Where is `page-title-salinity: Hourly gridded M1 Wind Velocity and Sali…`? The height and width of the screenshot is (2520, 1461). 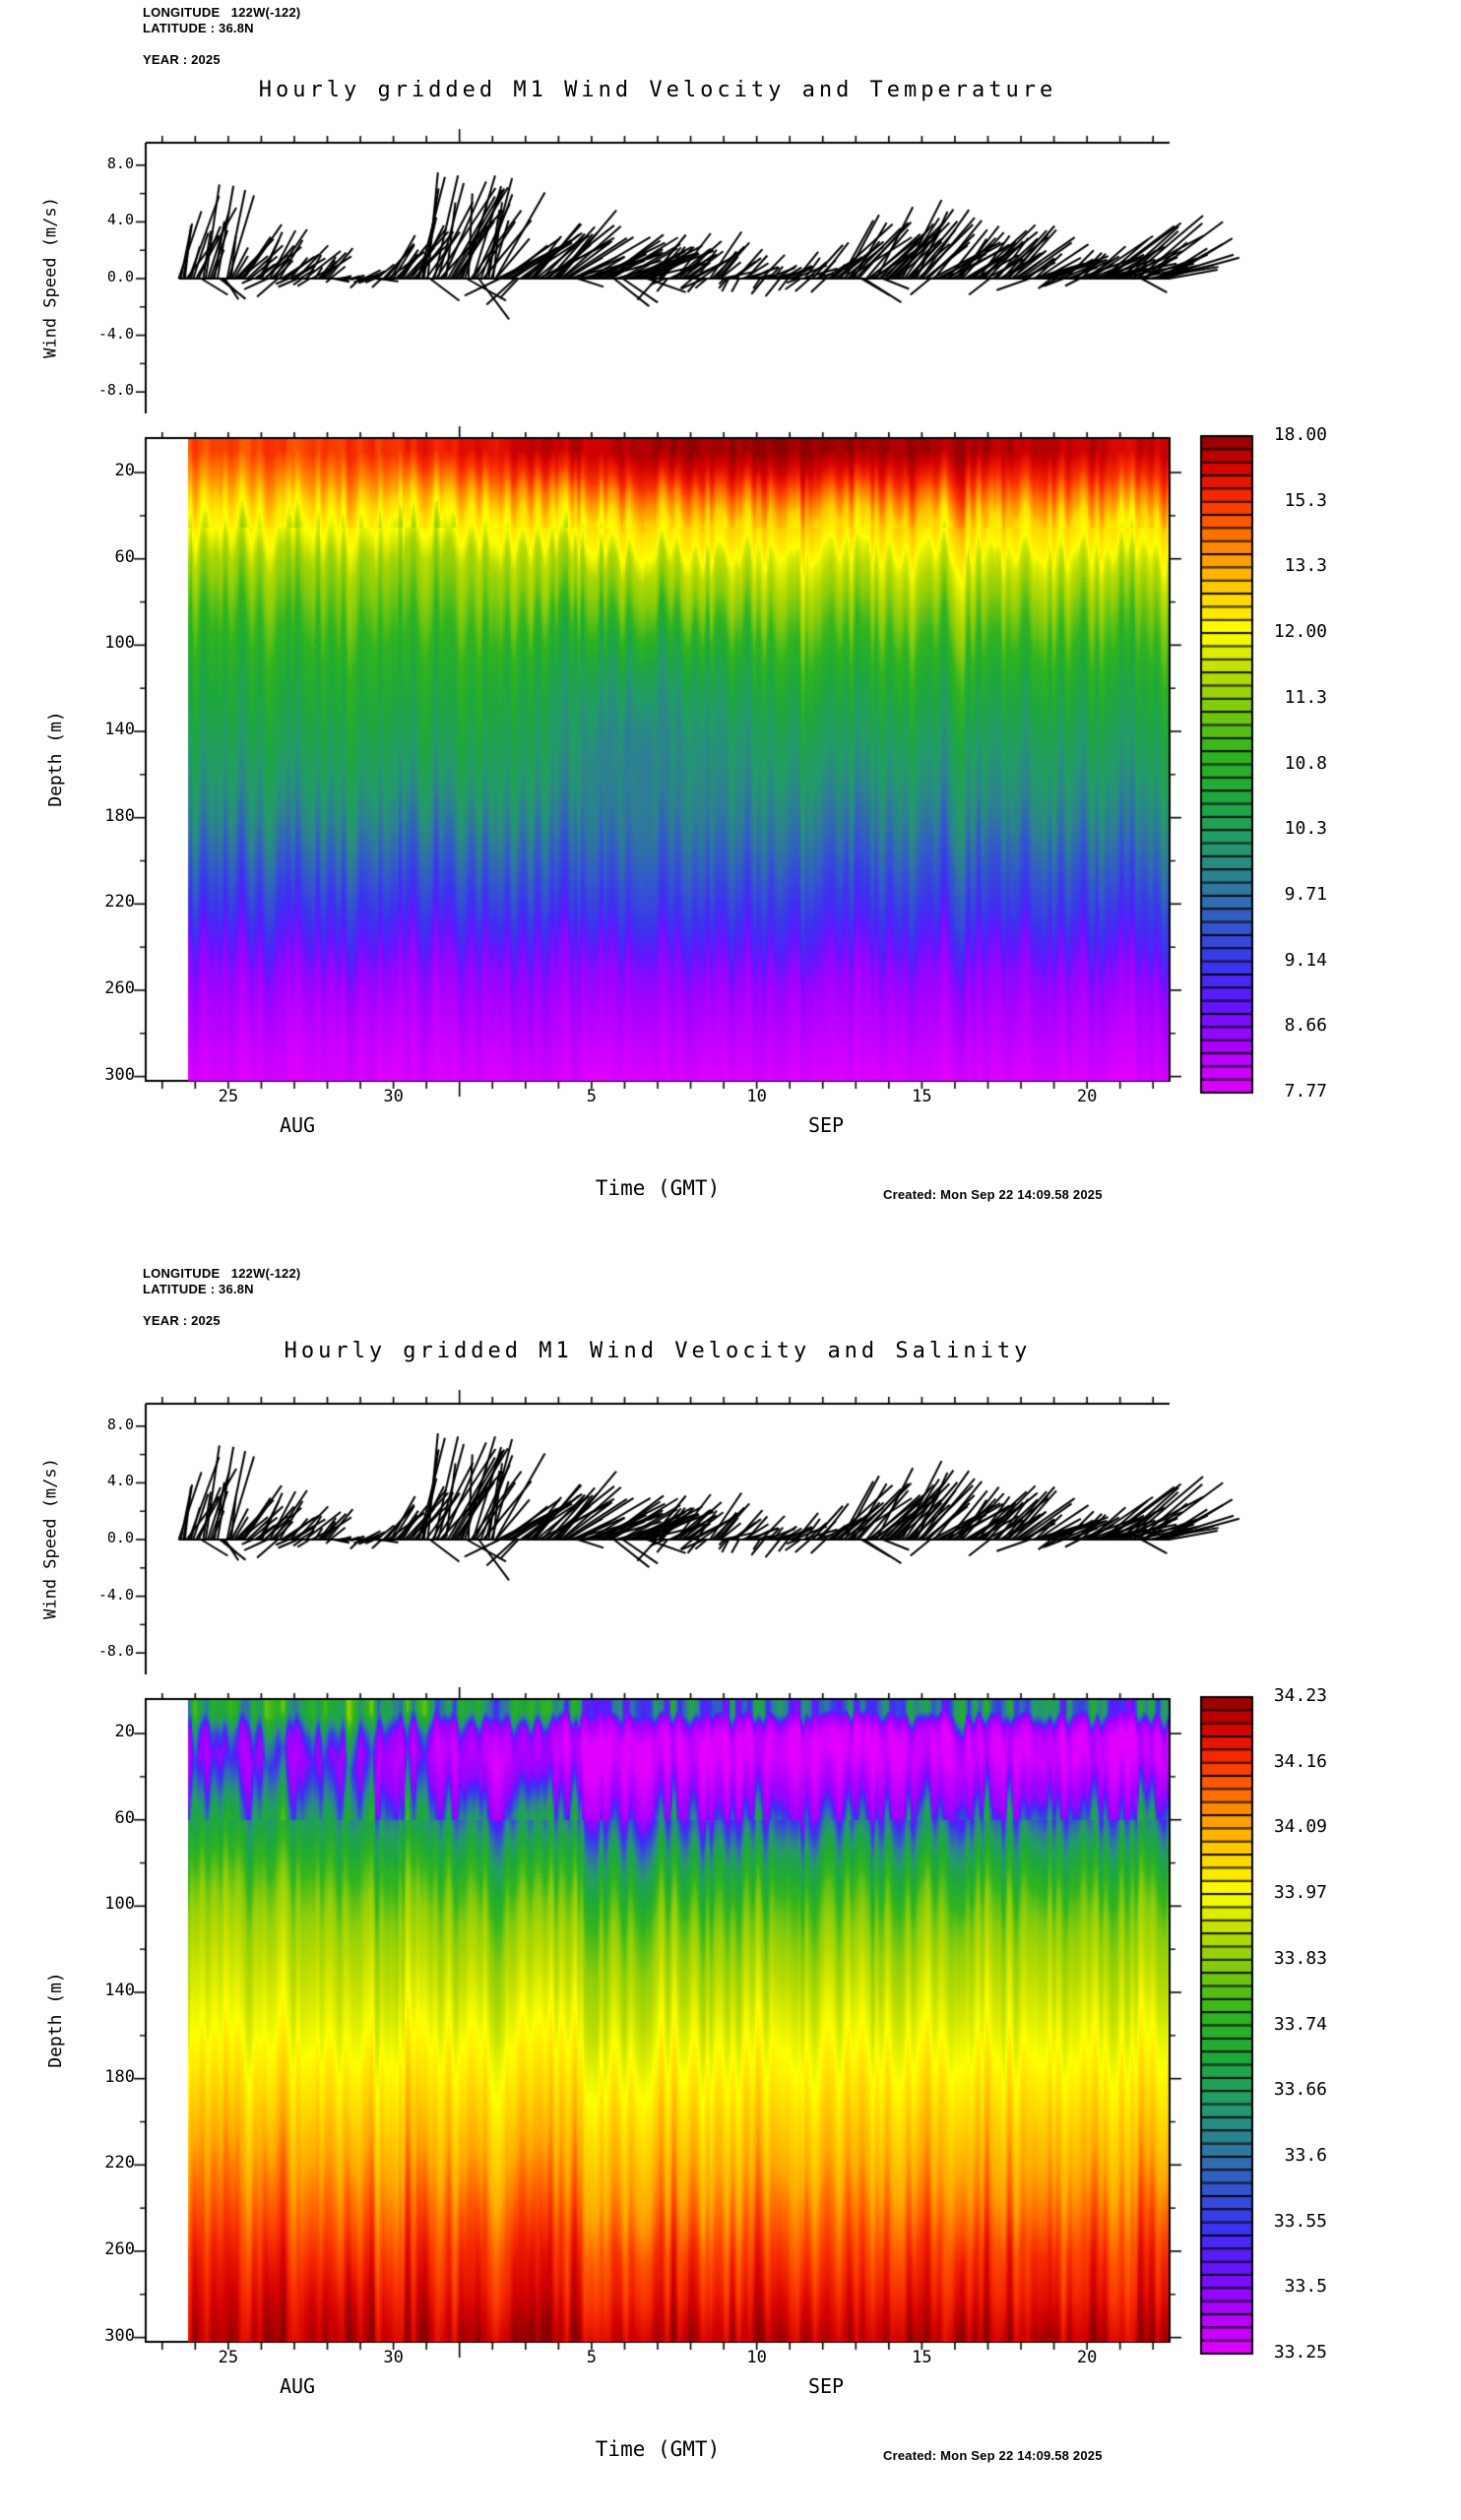
page-title-salinity: Hourly gridded M1 Wind Velocity and Sali… is located at coordinates (658, 1351).